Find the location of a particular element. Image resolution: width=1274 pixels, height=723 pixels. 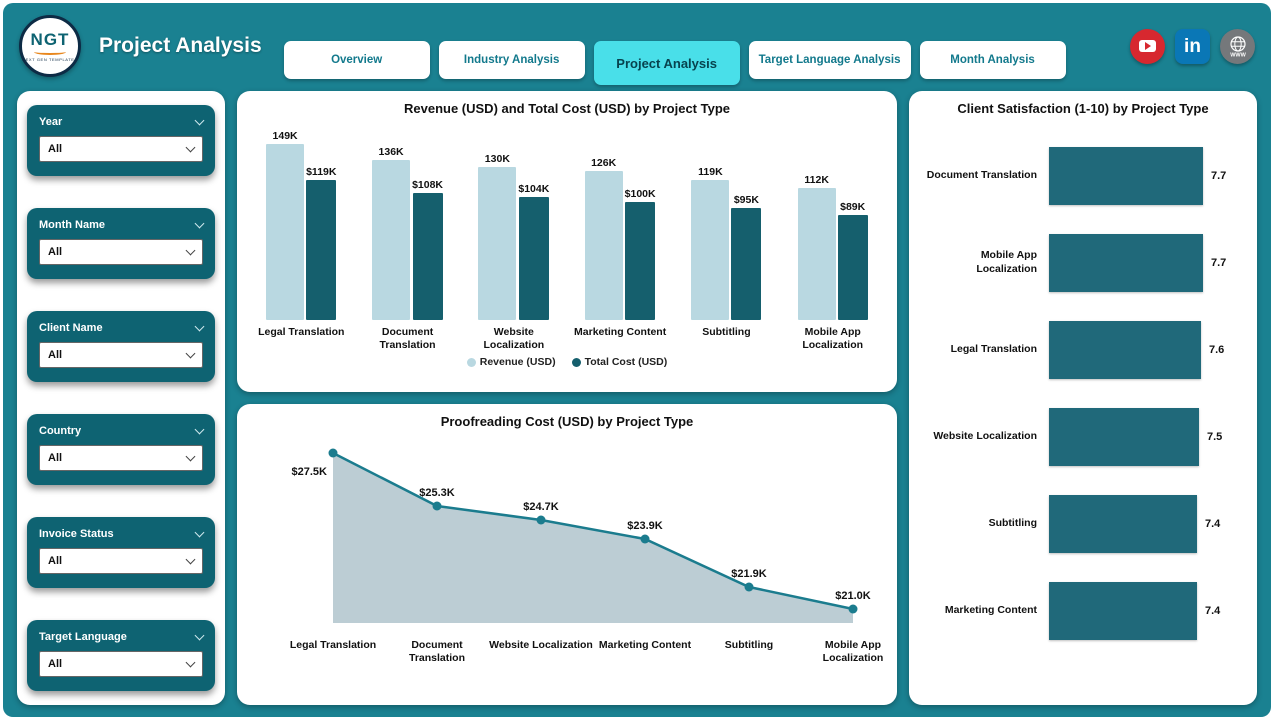

chart-title: Proofreading Cost (USD) by Project Type is located at coordinates (567, 421).